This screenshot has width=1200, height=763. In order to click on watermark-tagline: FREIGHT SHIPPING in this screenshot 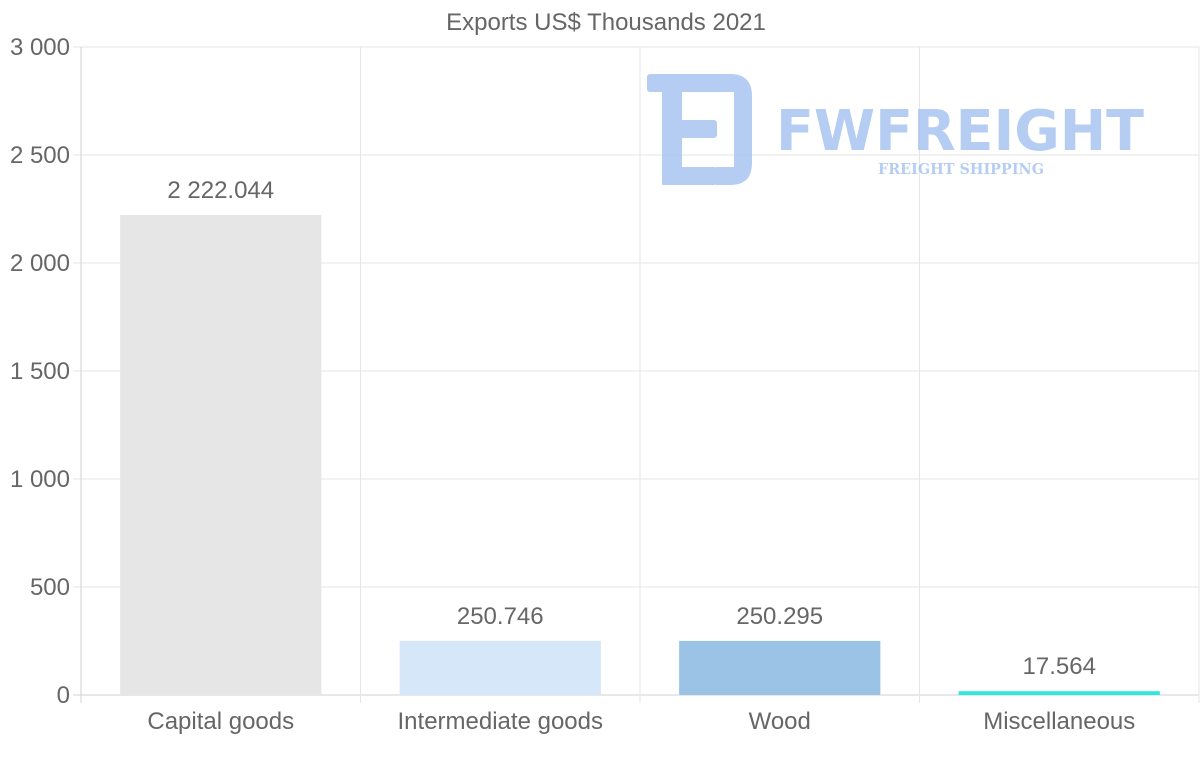, I will do `click(961, 169)`.